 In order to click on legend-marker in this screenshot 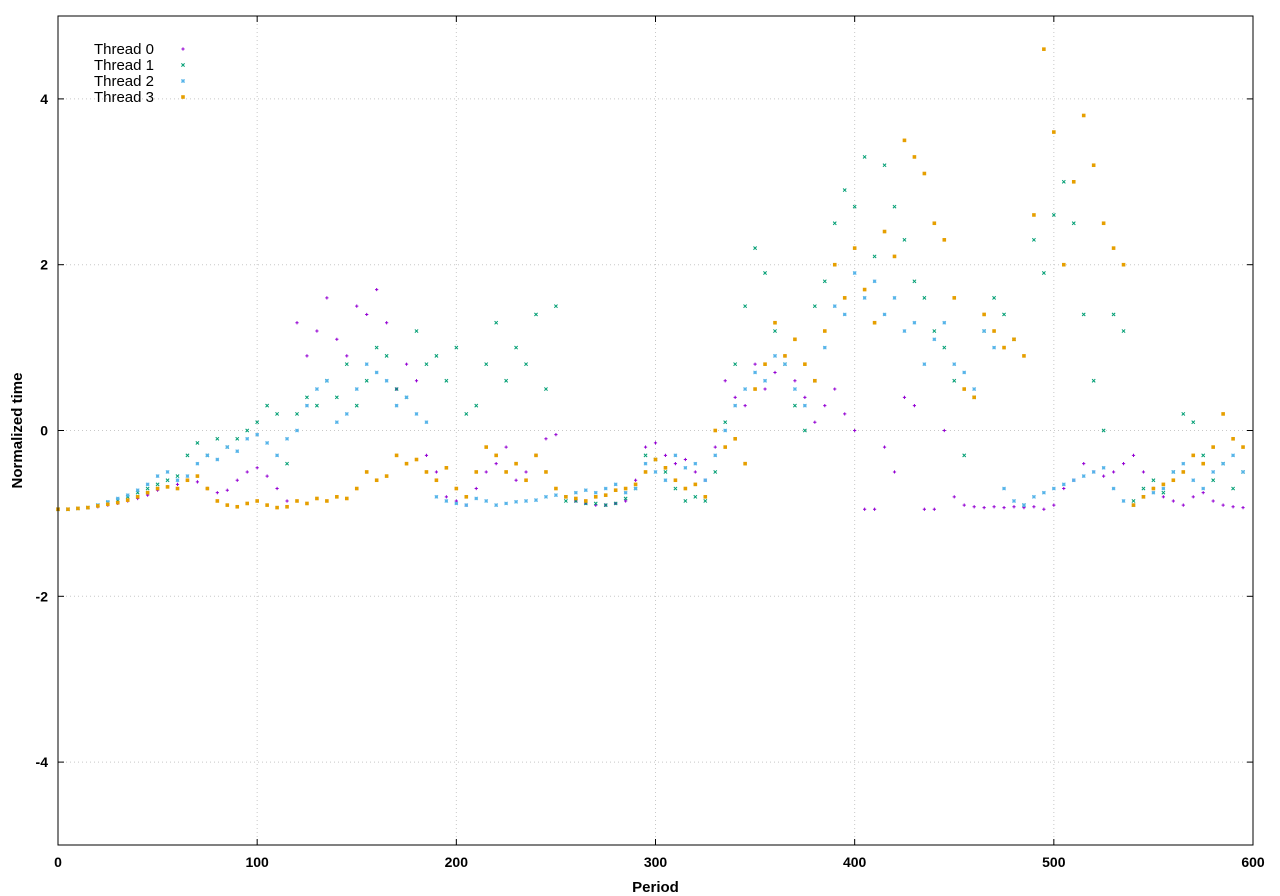, I will do `click(183, 65)`.